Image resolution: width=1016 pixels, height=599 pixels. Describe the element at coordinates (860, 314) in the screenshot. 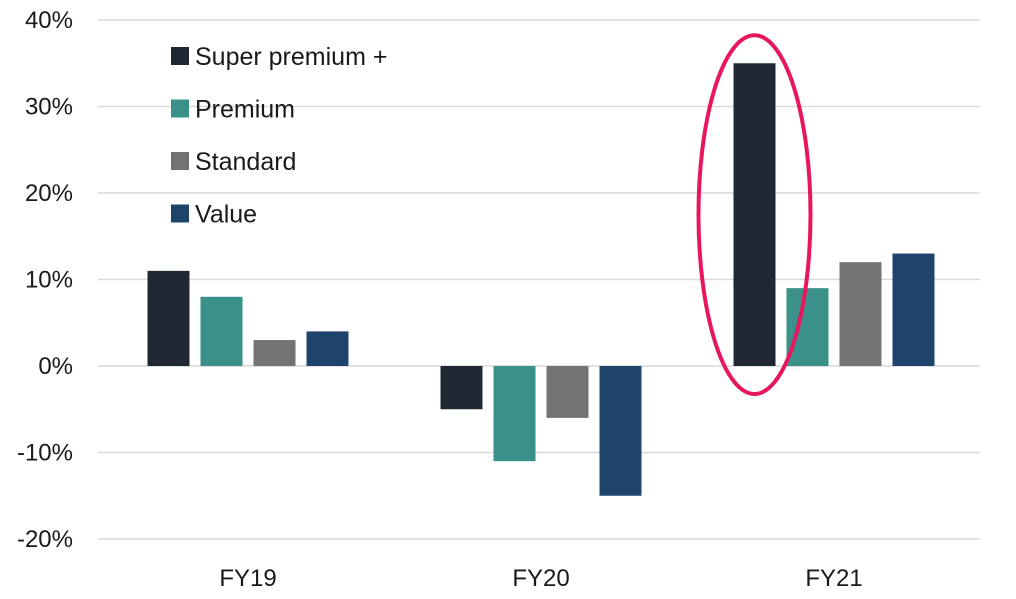

I see `bar-fy21-standard` at that location.